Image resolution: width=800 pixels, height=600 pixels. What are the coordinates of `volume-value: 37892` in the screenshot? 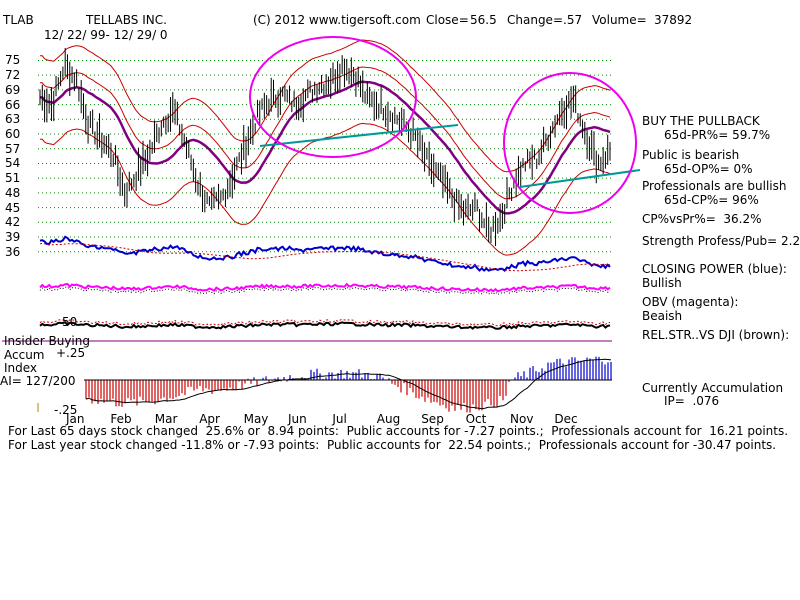 It's located at (673, 20).